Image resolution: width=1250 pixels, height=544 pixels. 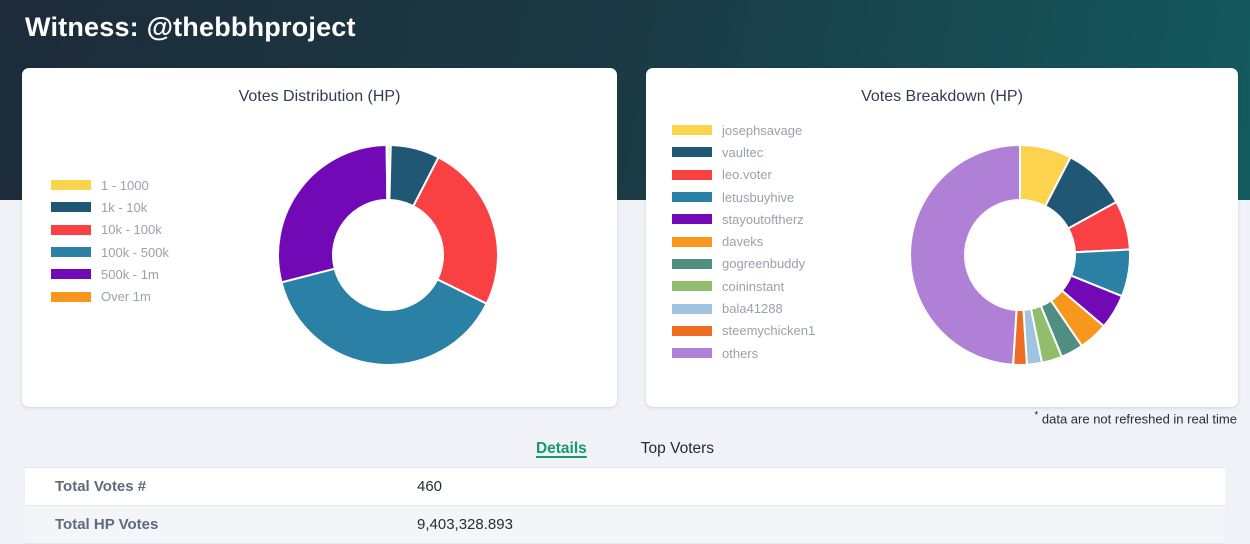 I want to click on votes-distribution-title: Votes Distribution (HP), so click(x=319, y=96).